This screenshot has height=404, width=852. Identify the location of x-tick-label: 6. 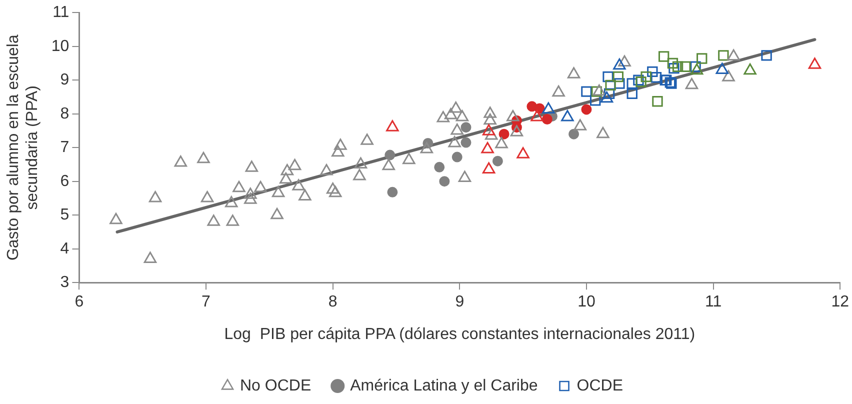
(79, 302).